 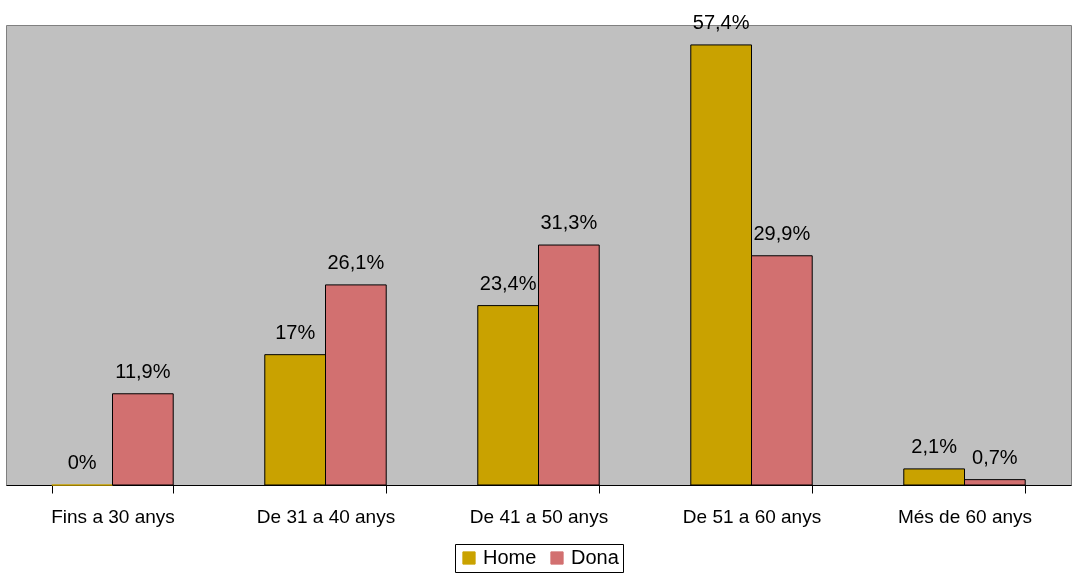 What do you see at coordinates (721, 21) in the screenshot?
I see `data-label: 57,4%` at bounding box center [721, 21].